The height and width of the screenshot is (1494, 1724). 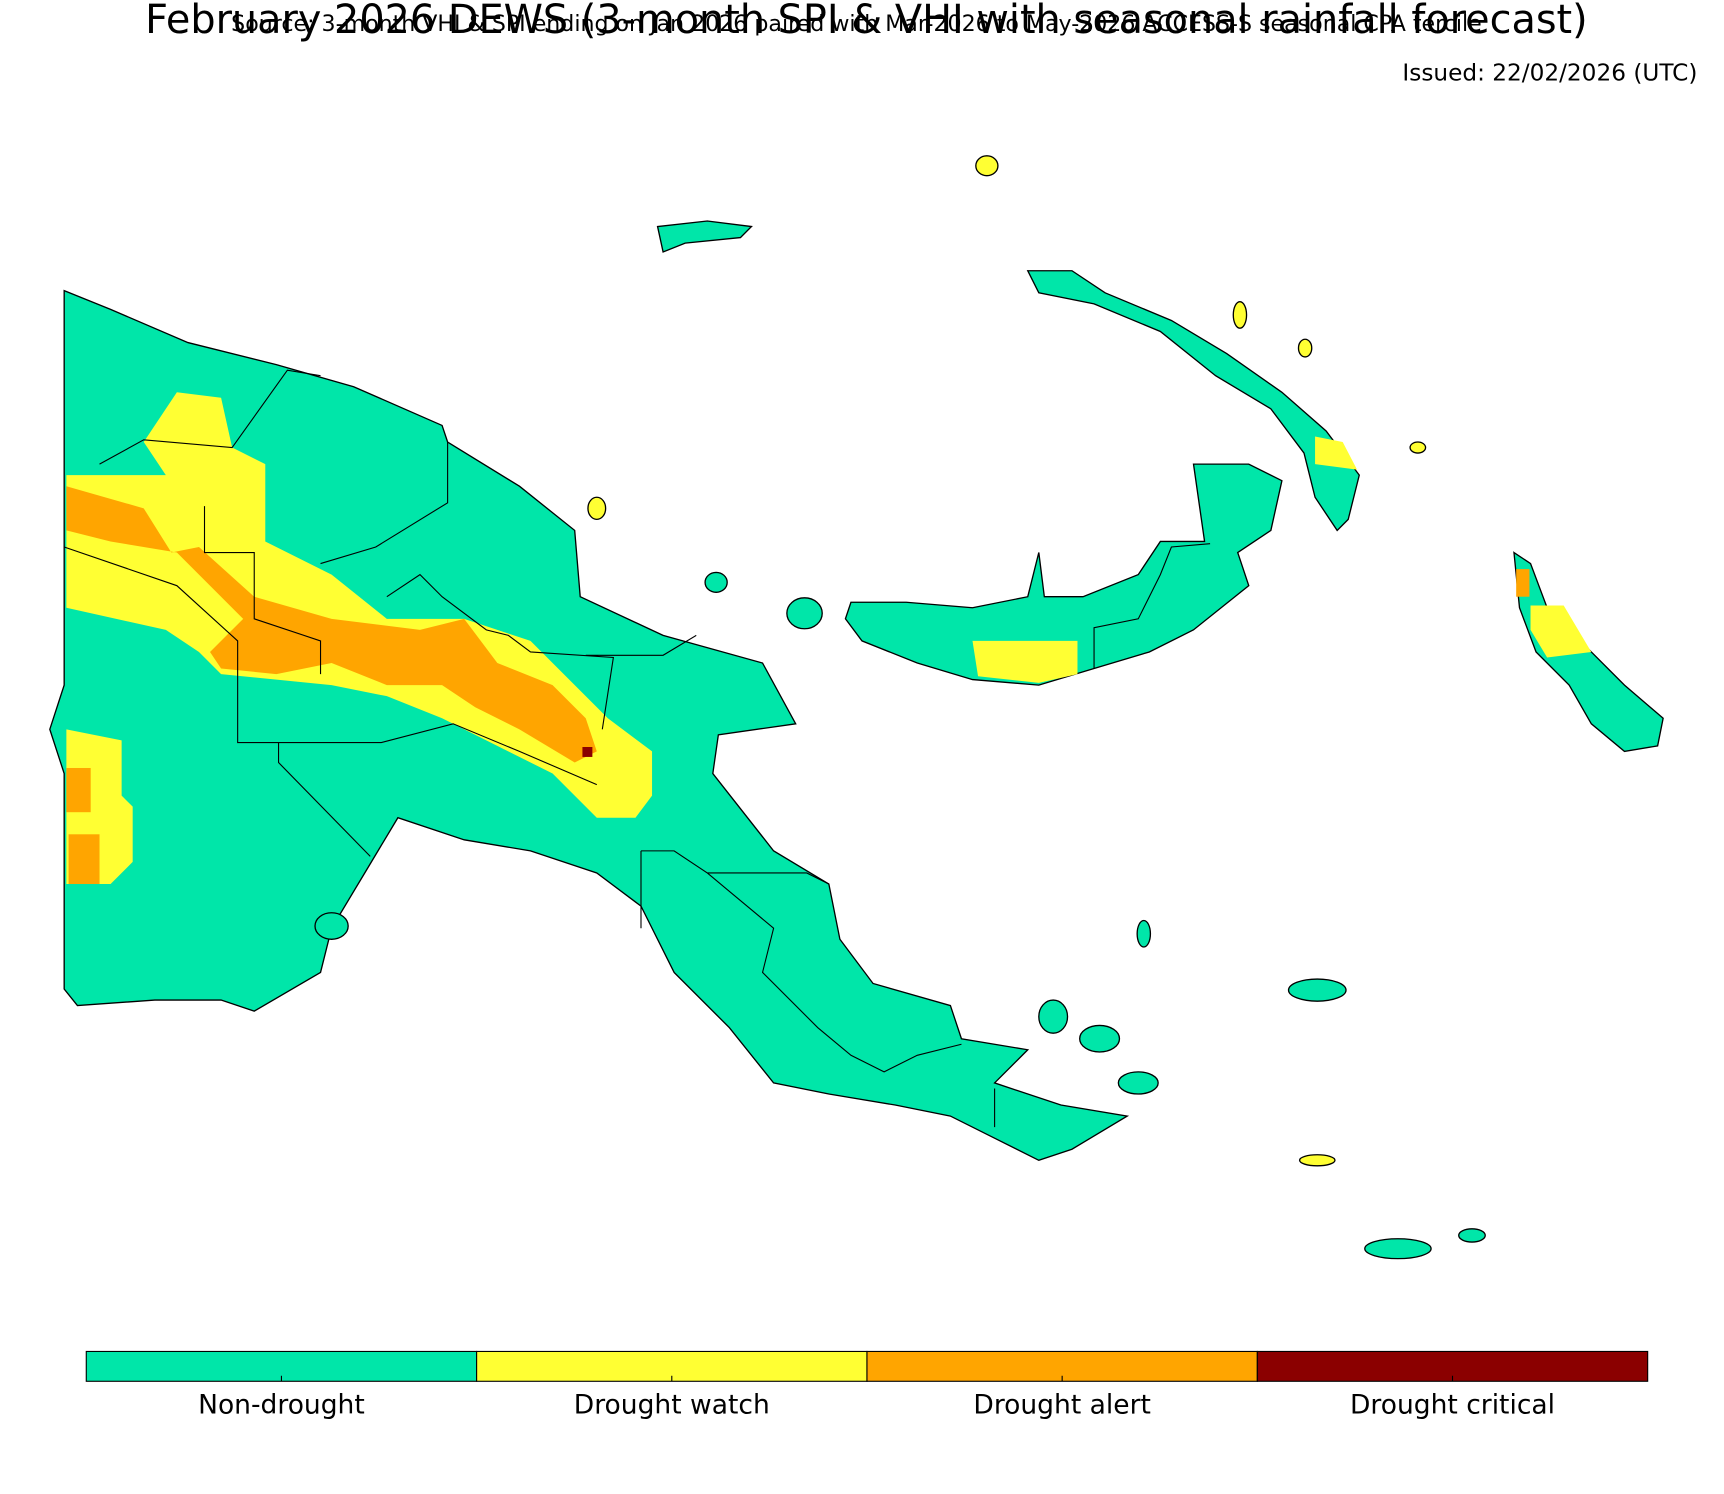 What do you see at coordinates (281, 1404) in the screenshot?
I see `legend-label: Non-drought` at bounding box center [281, 1404].